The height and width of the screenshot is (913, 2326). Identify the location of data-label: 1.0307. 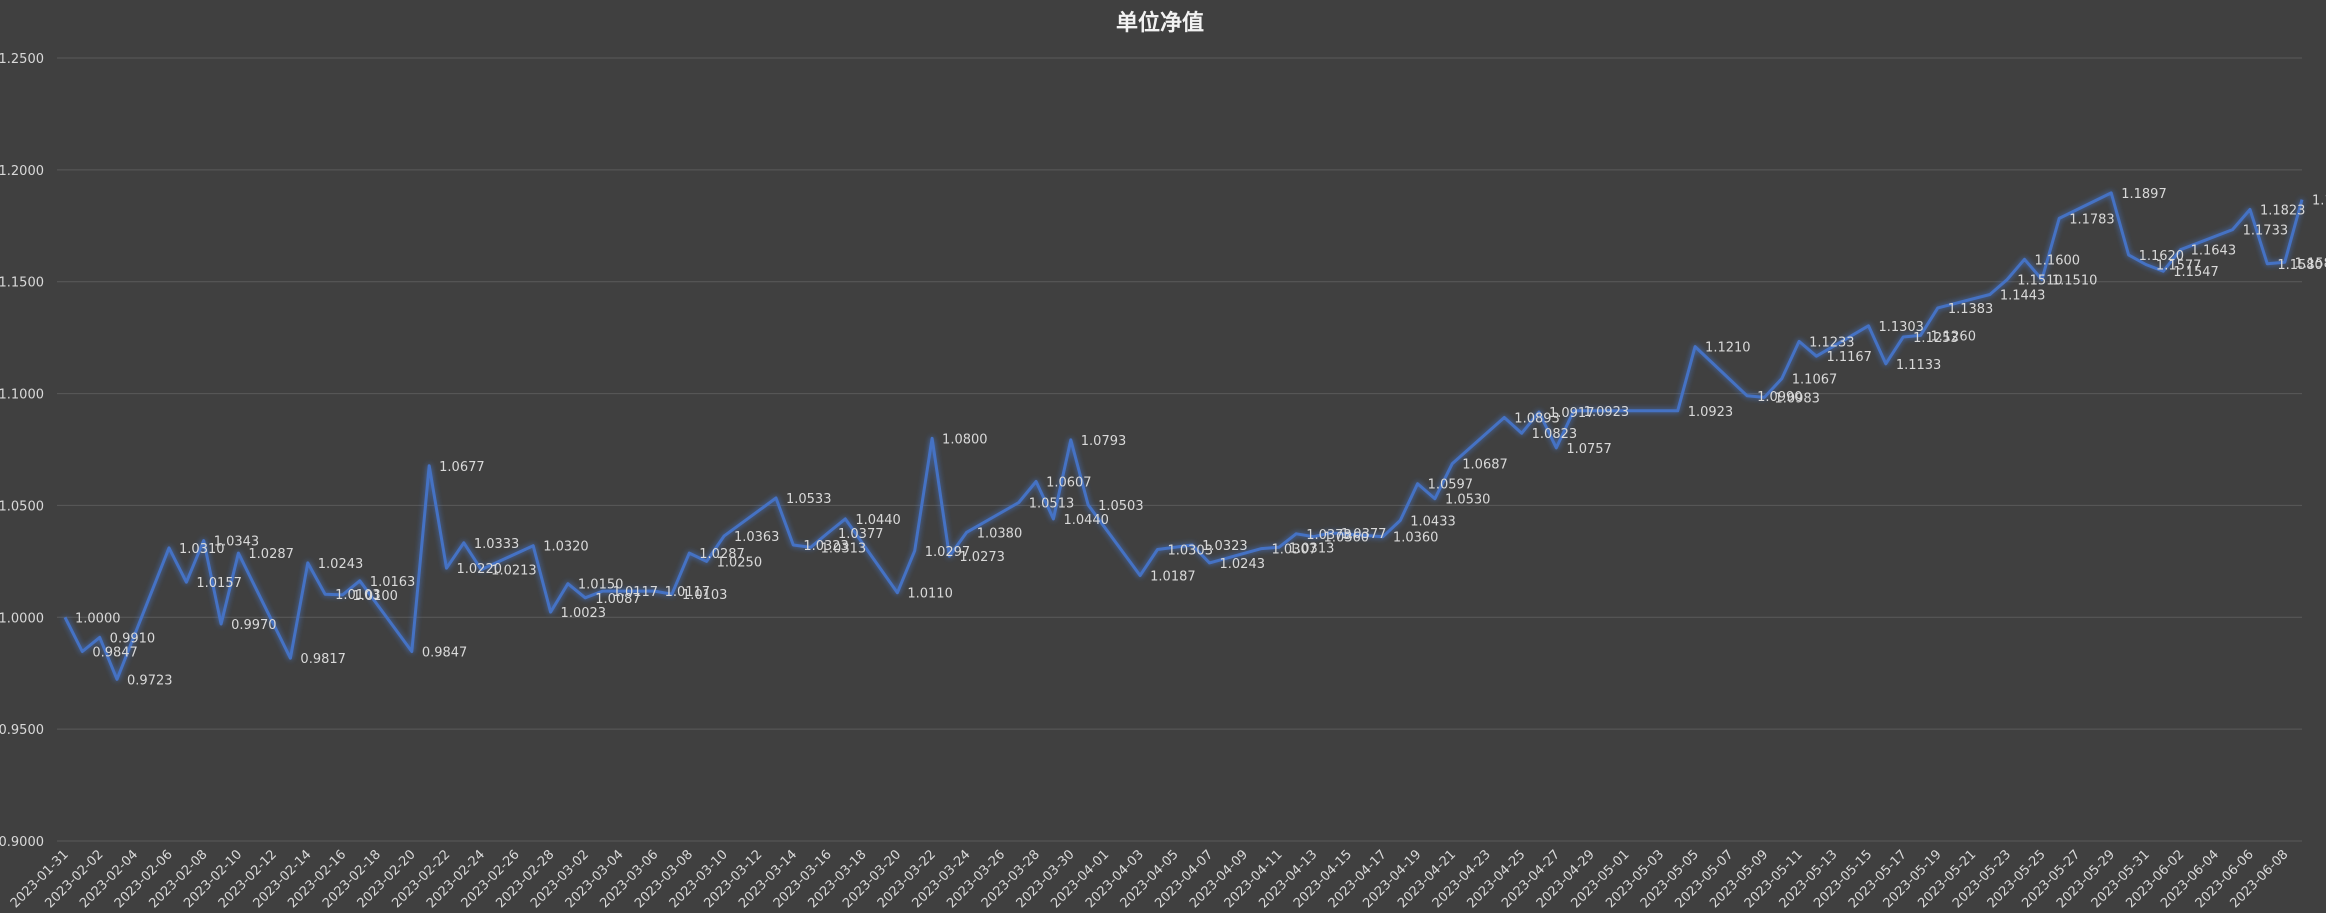
(1295, 550).